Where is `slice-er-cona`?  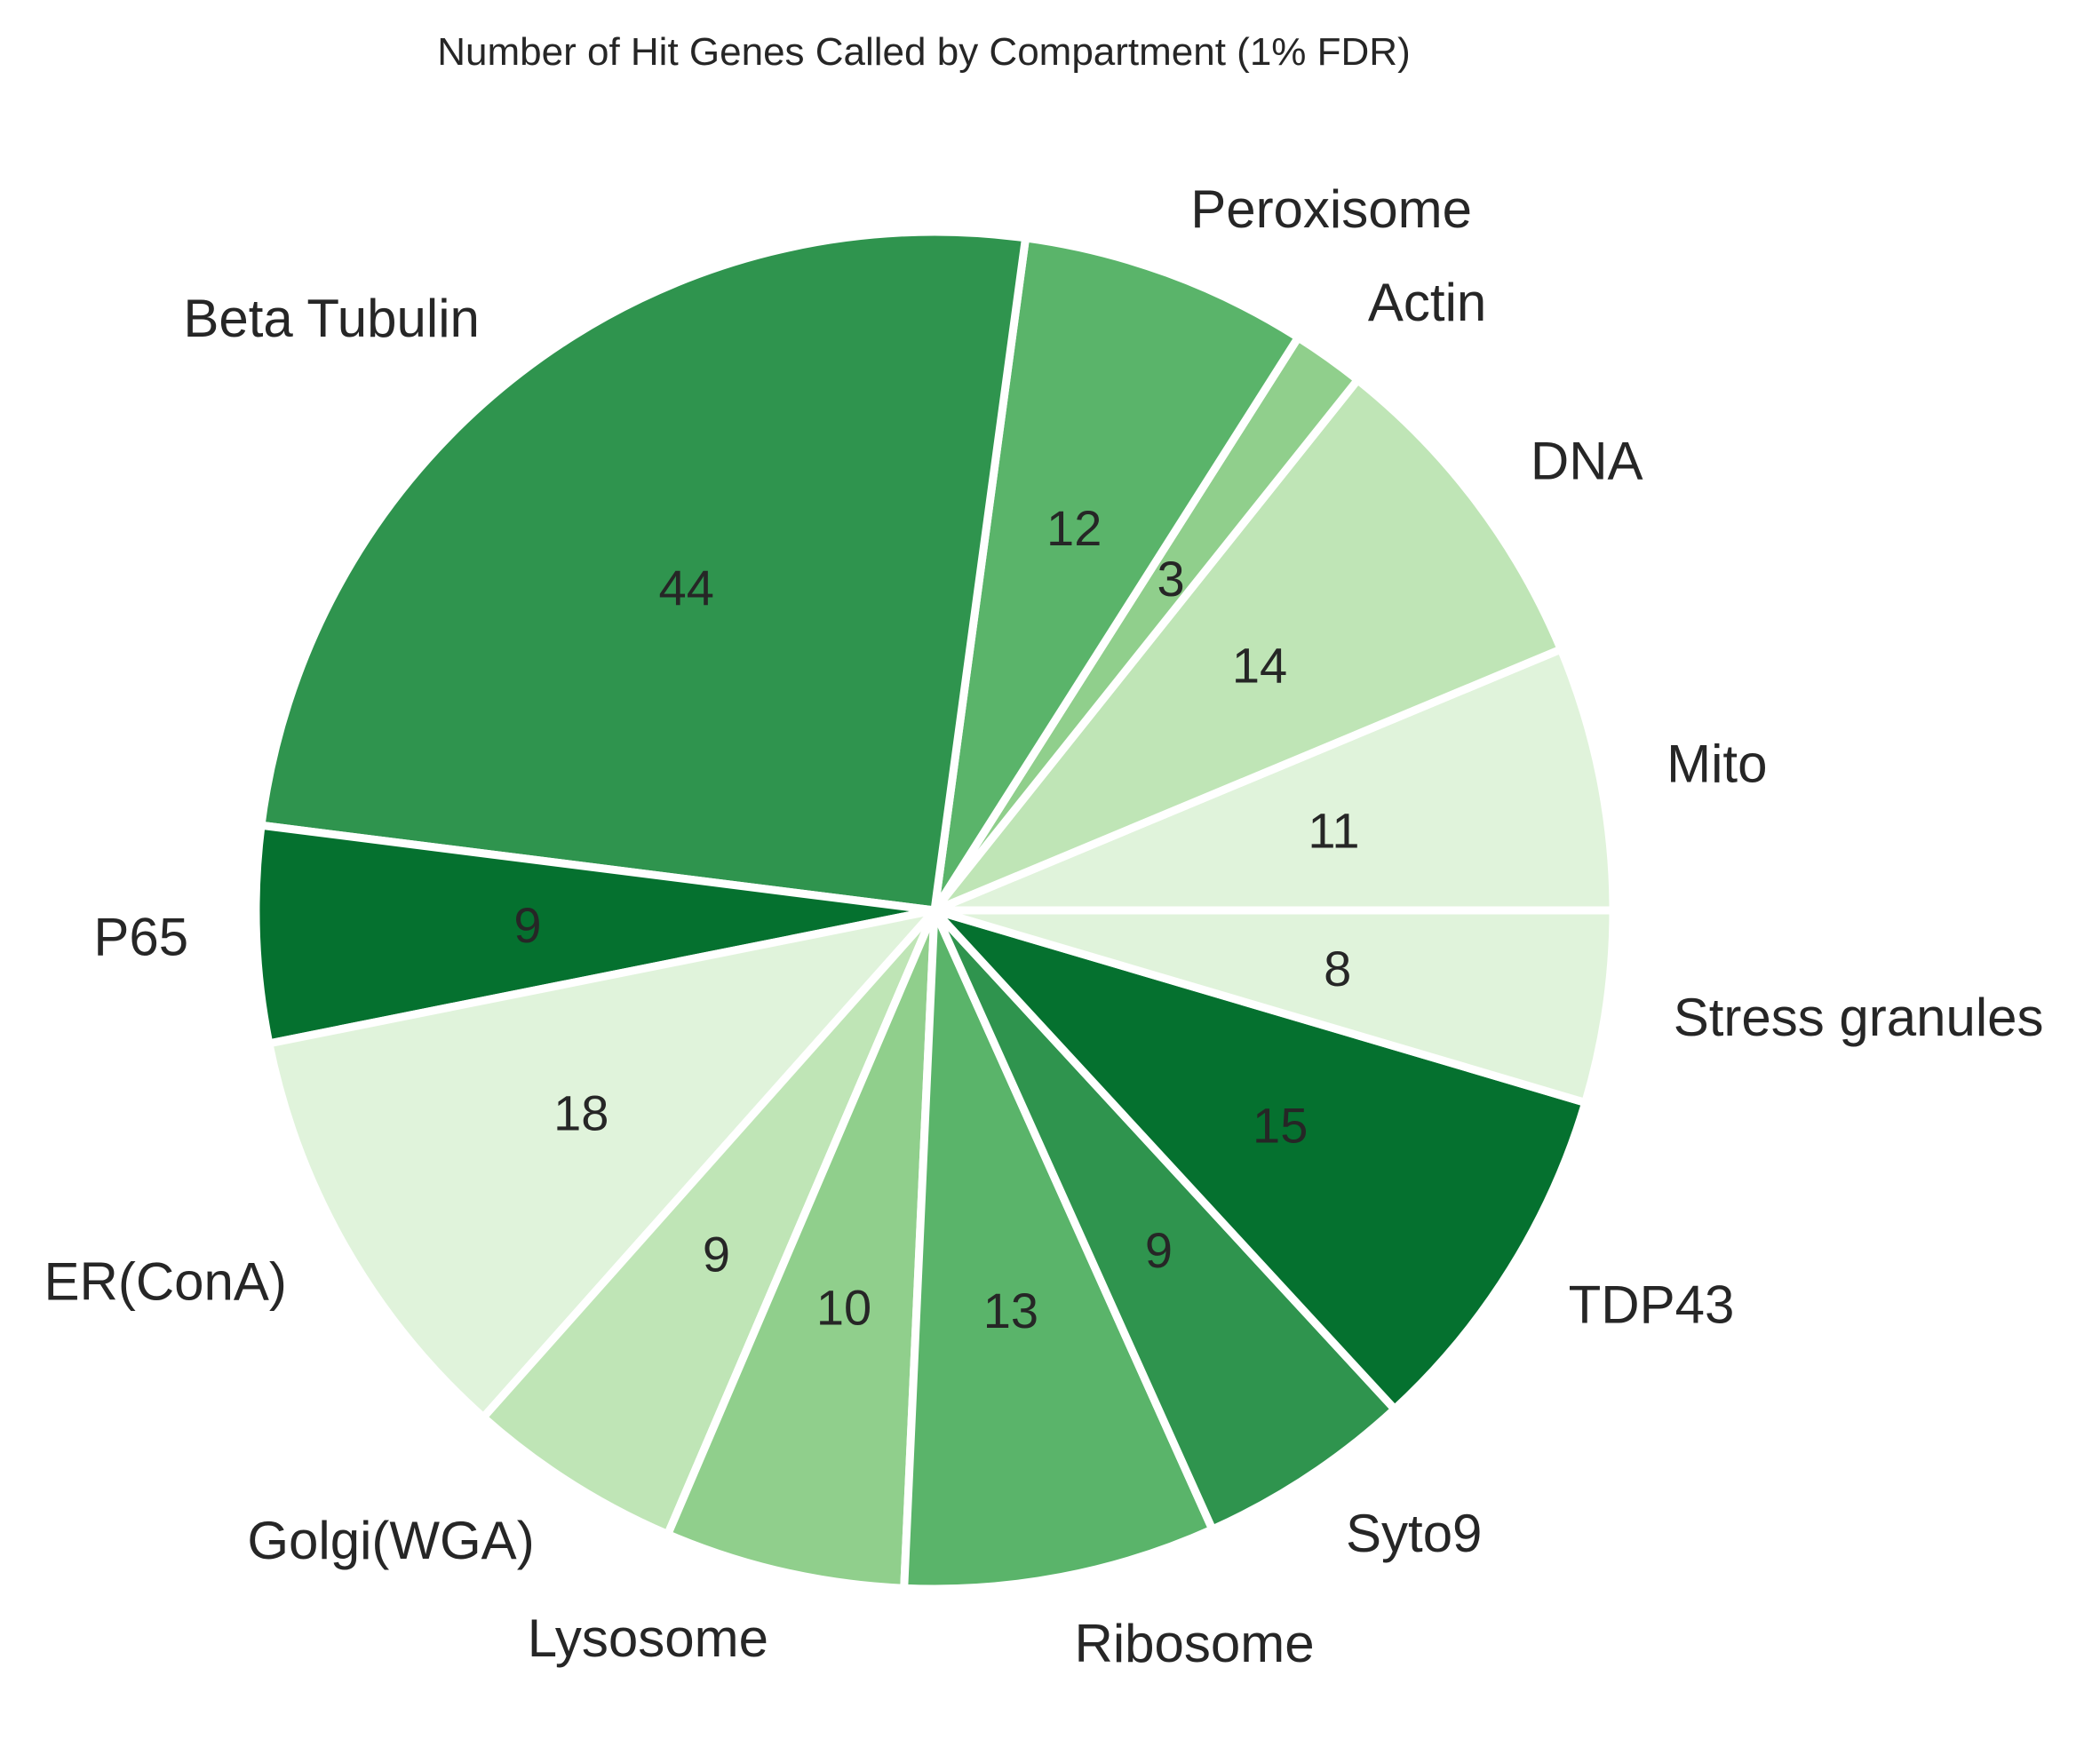 slice-er-cona is located at coordinates (602, 1164).